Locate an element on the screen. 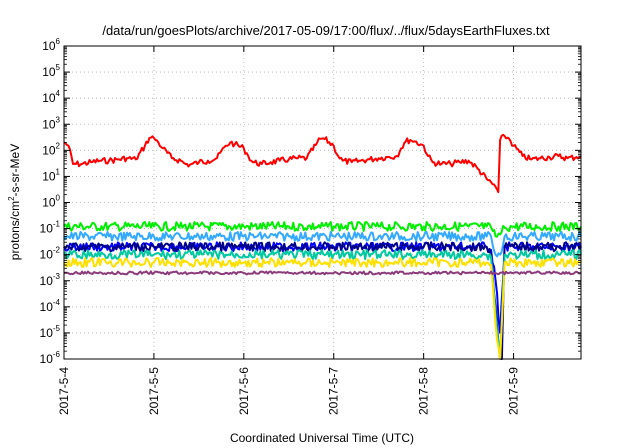 Image resolution: width=640 pixels, height=448 pixels. x-tick-label: 2017-5-7 is located at coordinates (334, 391).